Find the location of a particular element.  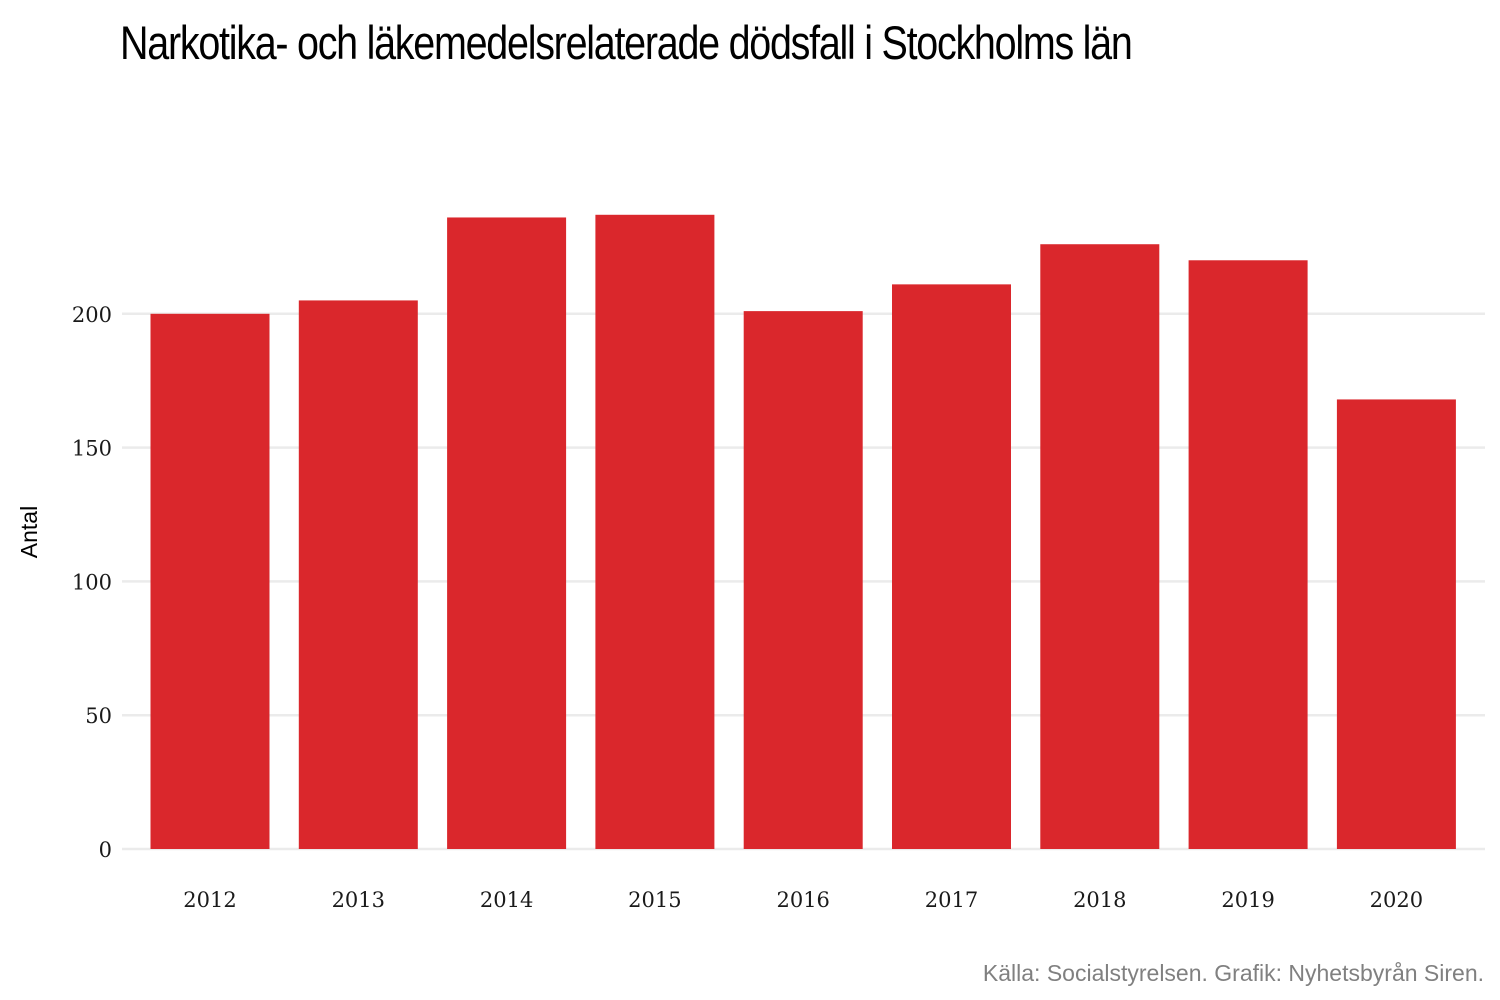

x-tick-label: 2015 is located at coordinates (654, 900).